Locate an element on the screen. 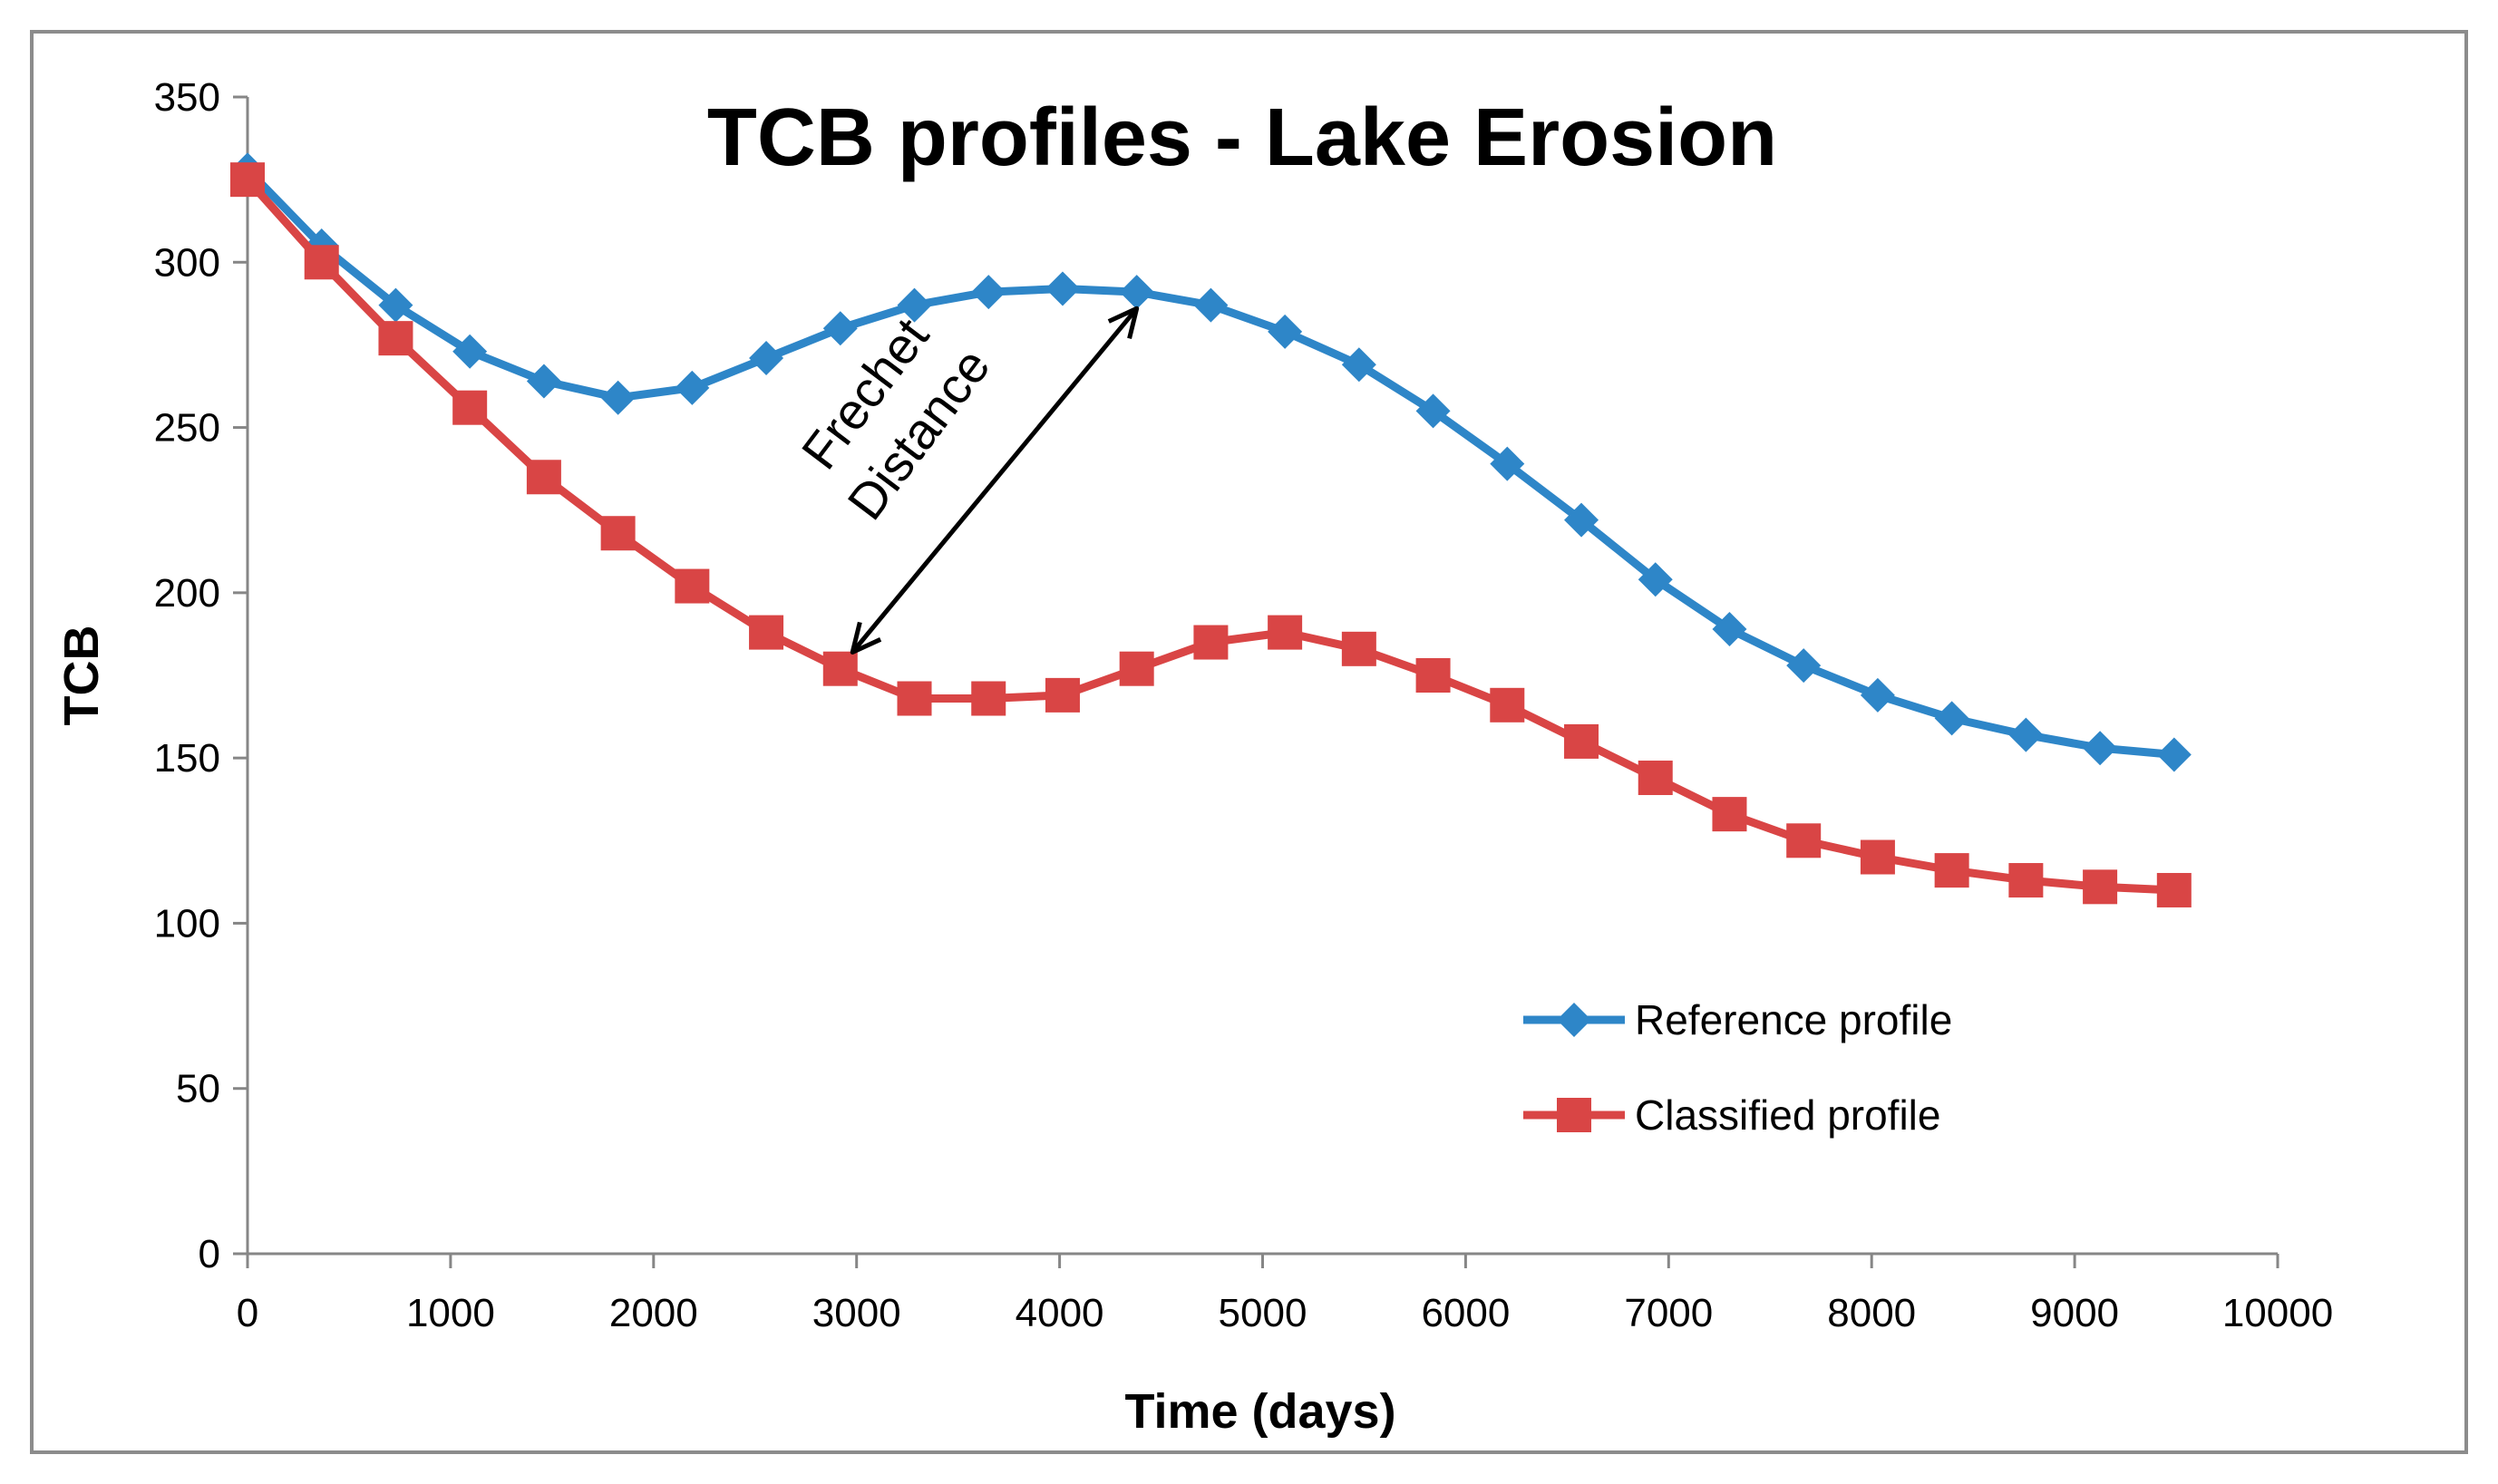 The height and width of the screenshot is (1484, 2498). frechet-distance-arrow is located at coordinates (994, 480).